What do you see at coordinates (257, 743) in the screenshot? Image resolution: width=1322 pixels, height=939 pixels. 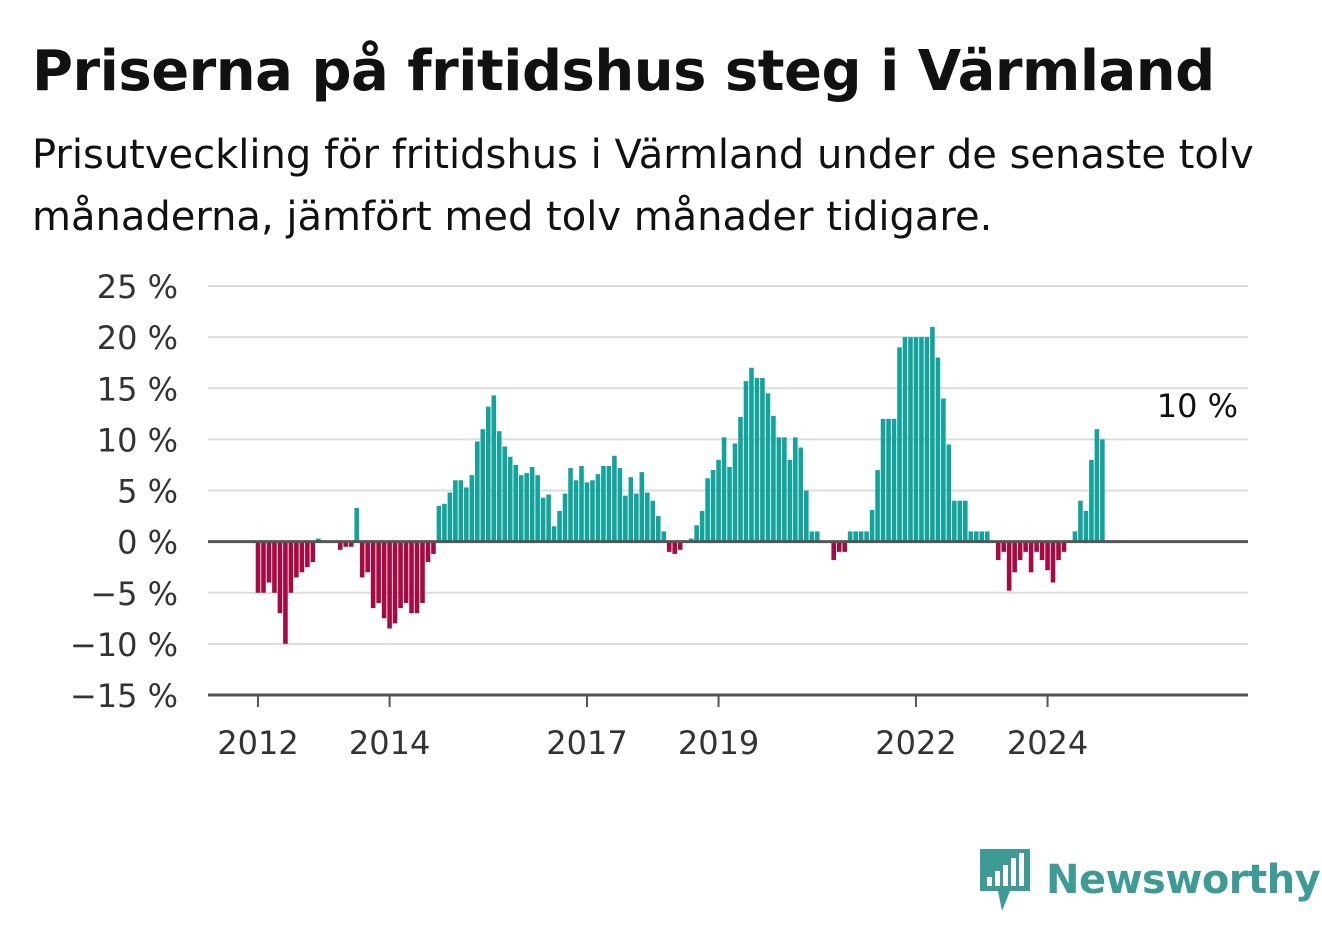 I see `x-tick-label: 2012` at bounding box center [257, 743].